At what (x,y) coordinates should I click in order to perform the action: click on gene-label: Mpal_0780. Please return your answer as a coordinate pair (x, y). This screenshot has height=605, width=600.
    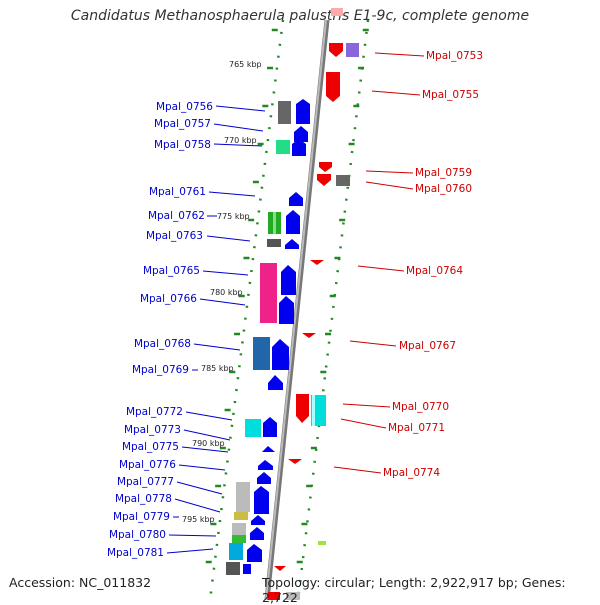
    Looking at the image, I should click on (137, 535).